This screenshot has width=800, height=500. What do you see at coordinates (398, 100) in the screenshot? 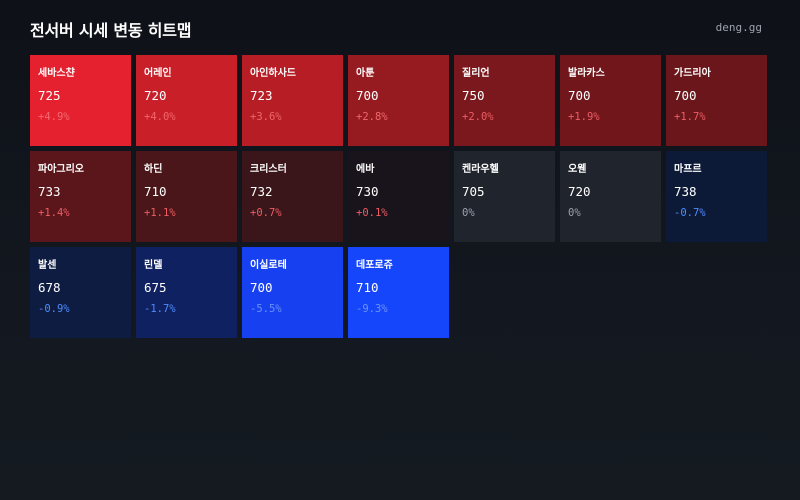
I see `server-tile: 아툰 700 +2.8%` at bounding box center [398, 100].